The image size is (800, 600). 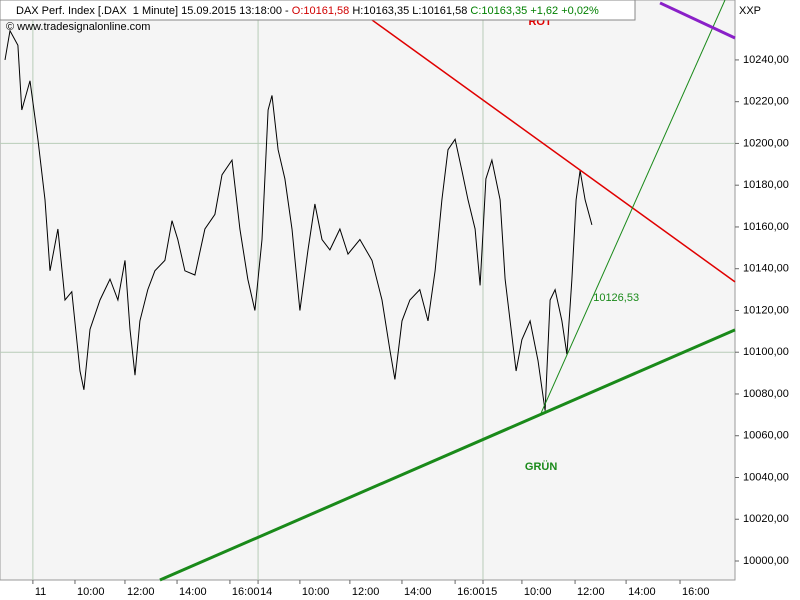 I want to click on y-tick-label: 10200,00, so click(x=766, y=143).